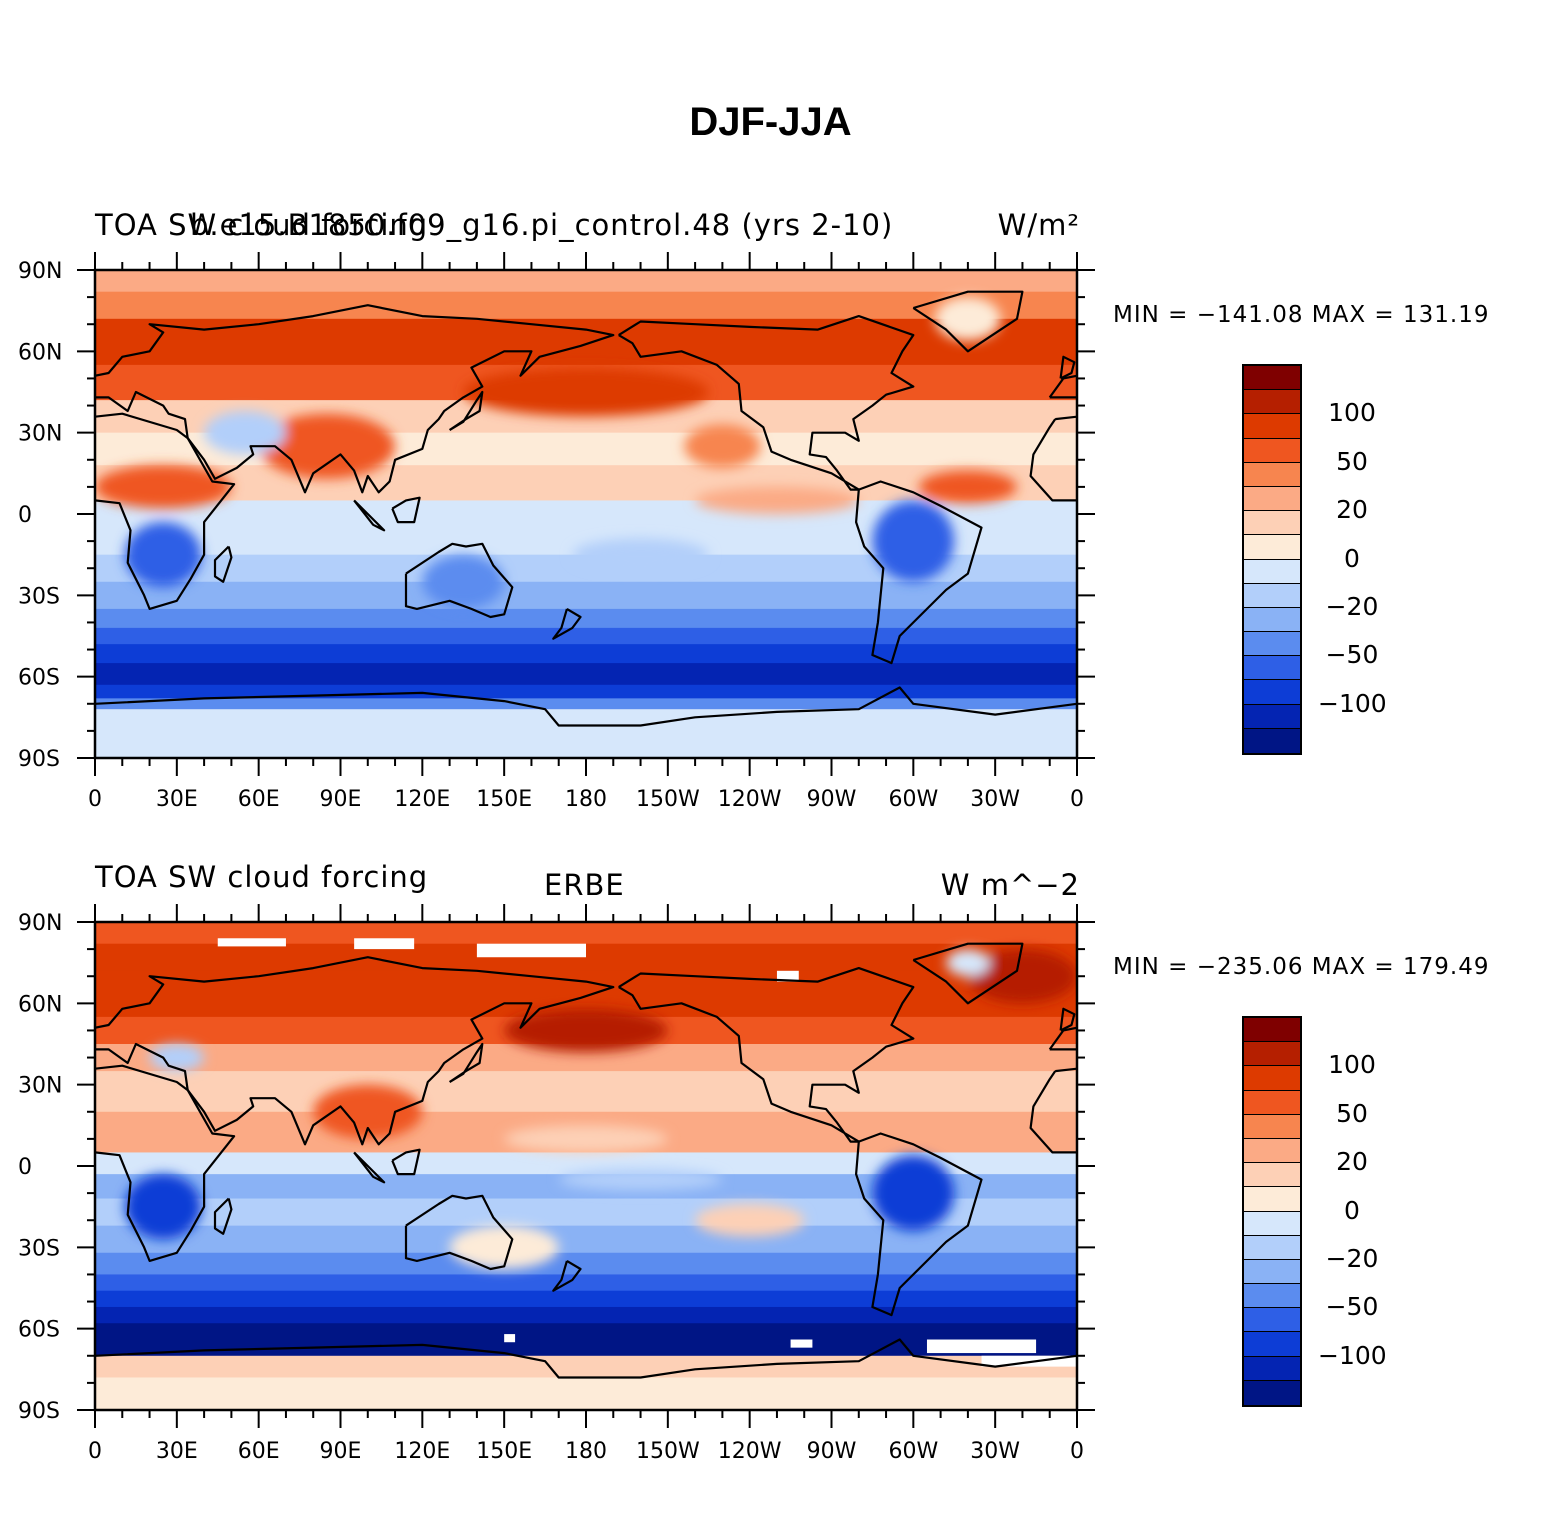 The width and height of the screenshot is (1541, 1538). Describe the element at coordinates (39, 1411) in the screenshot. I see `lat-tick-label: 90S` at that location.